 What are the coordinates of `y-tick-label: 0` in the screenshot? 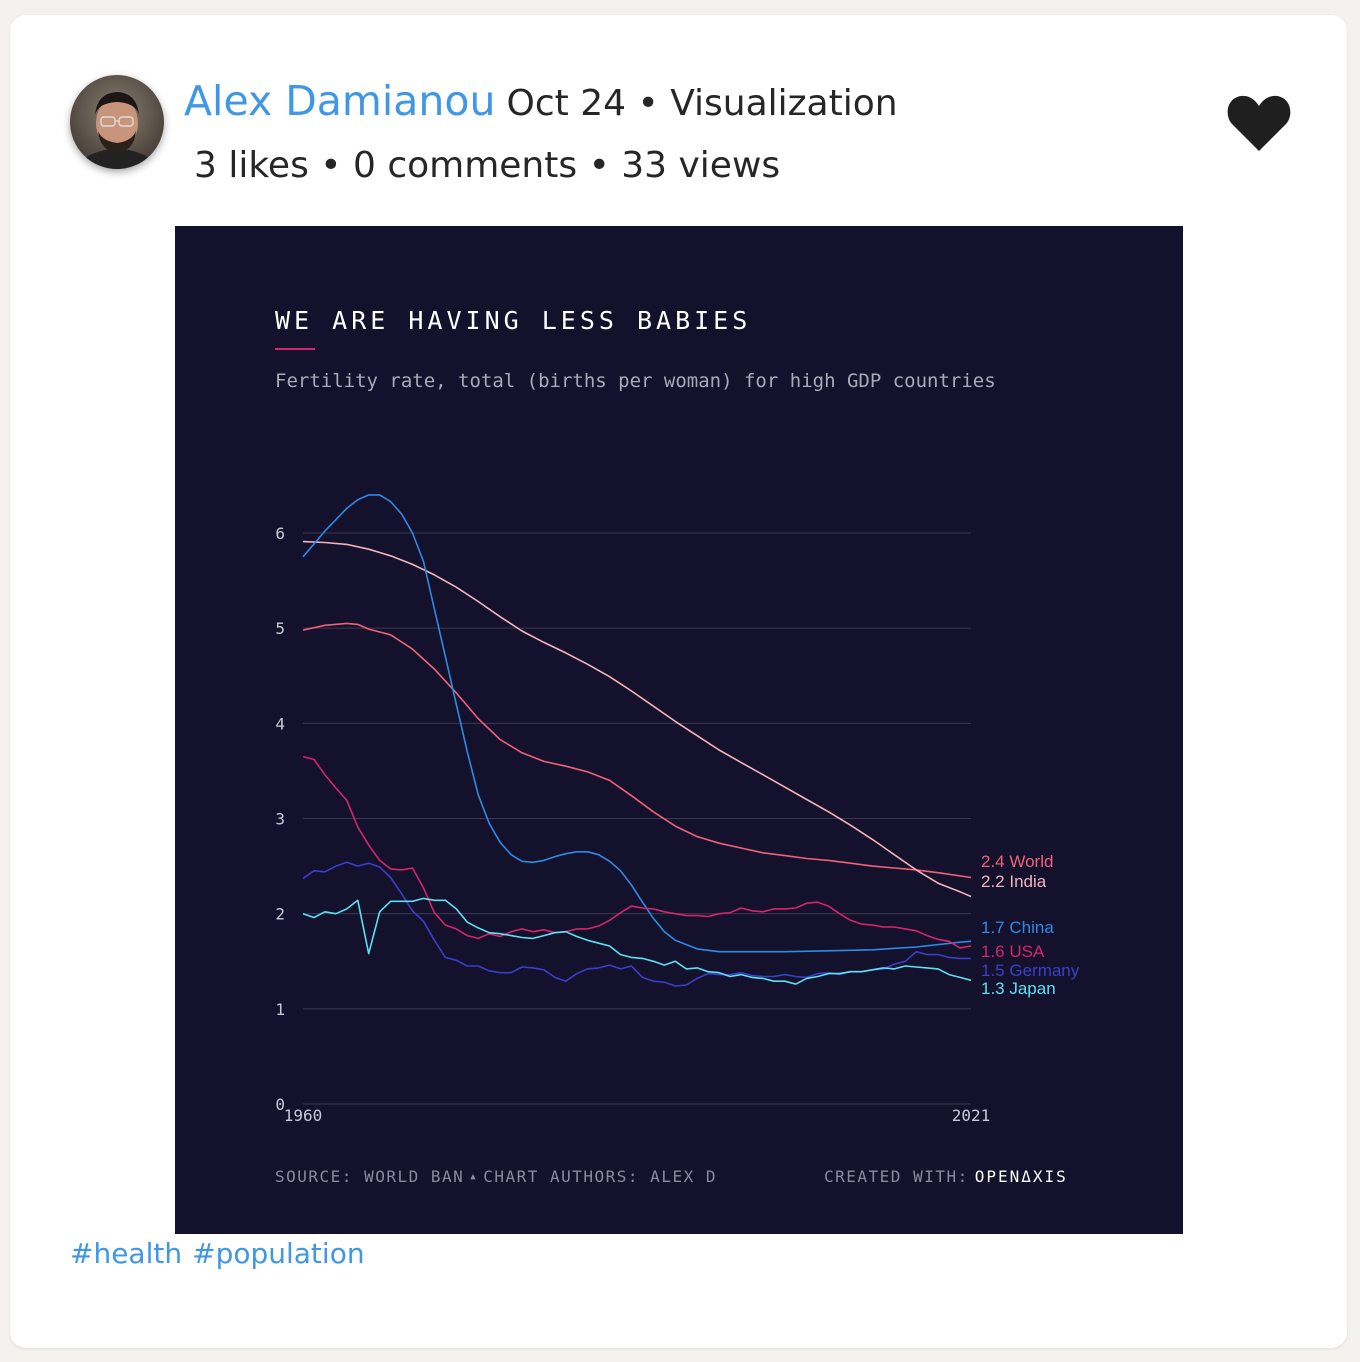 It's located at (280, 1104).